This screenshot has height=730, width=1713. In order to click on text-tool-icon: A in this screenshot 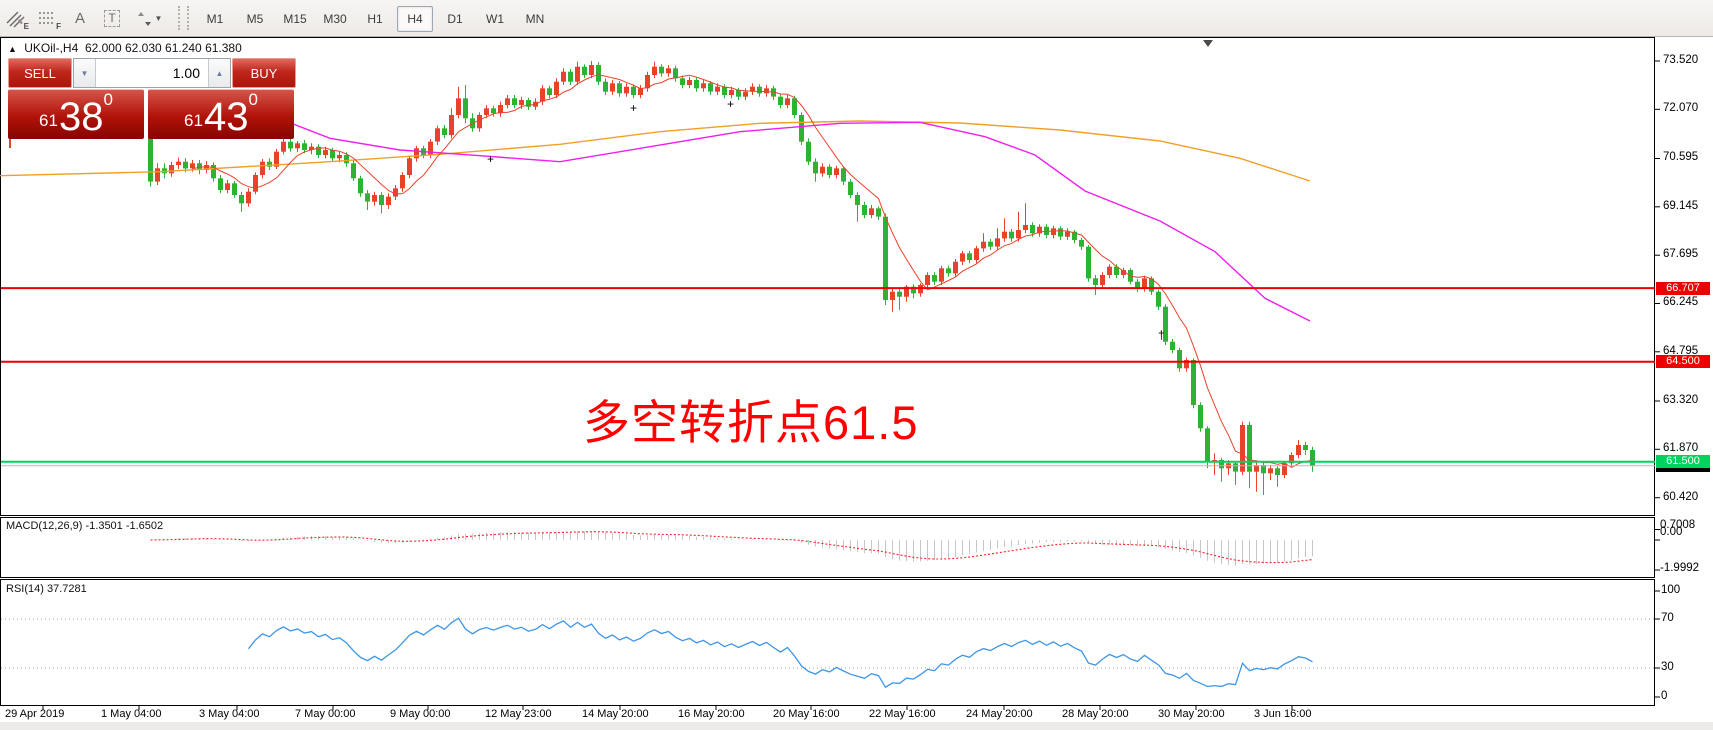, I will do `click(79, 18)`.